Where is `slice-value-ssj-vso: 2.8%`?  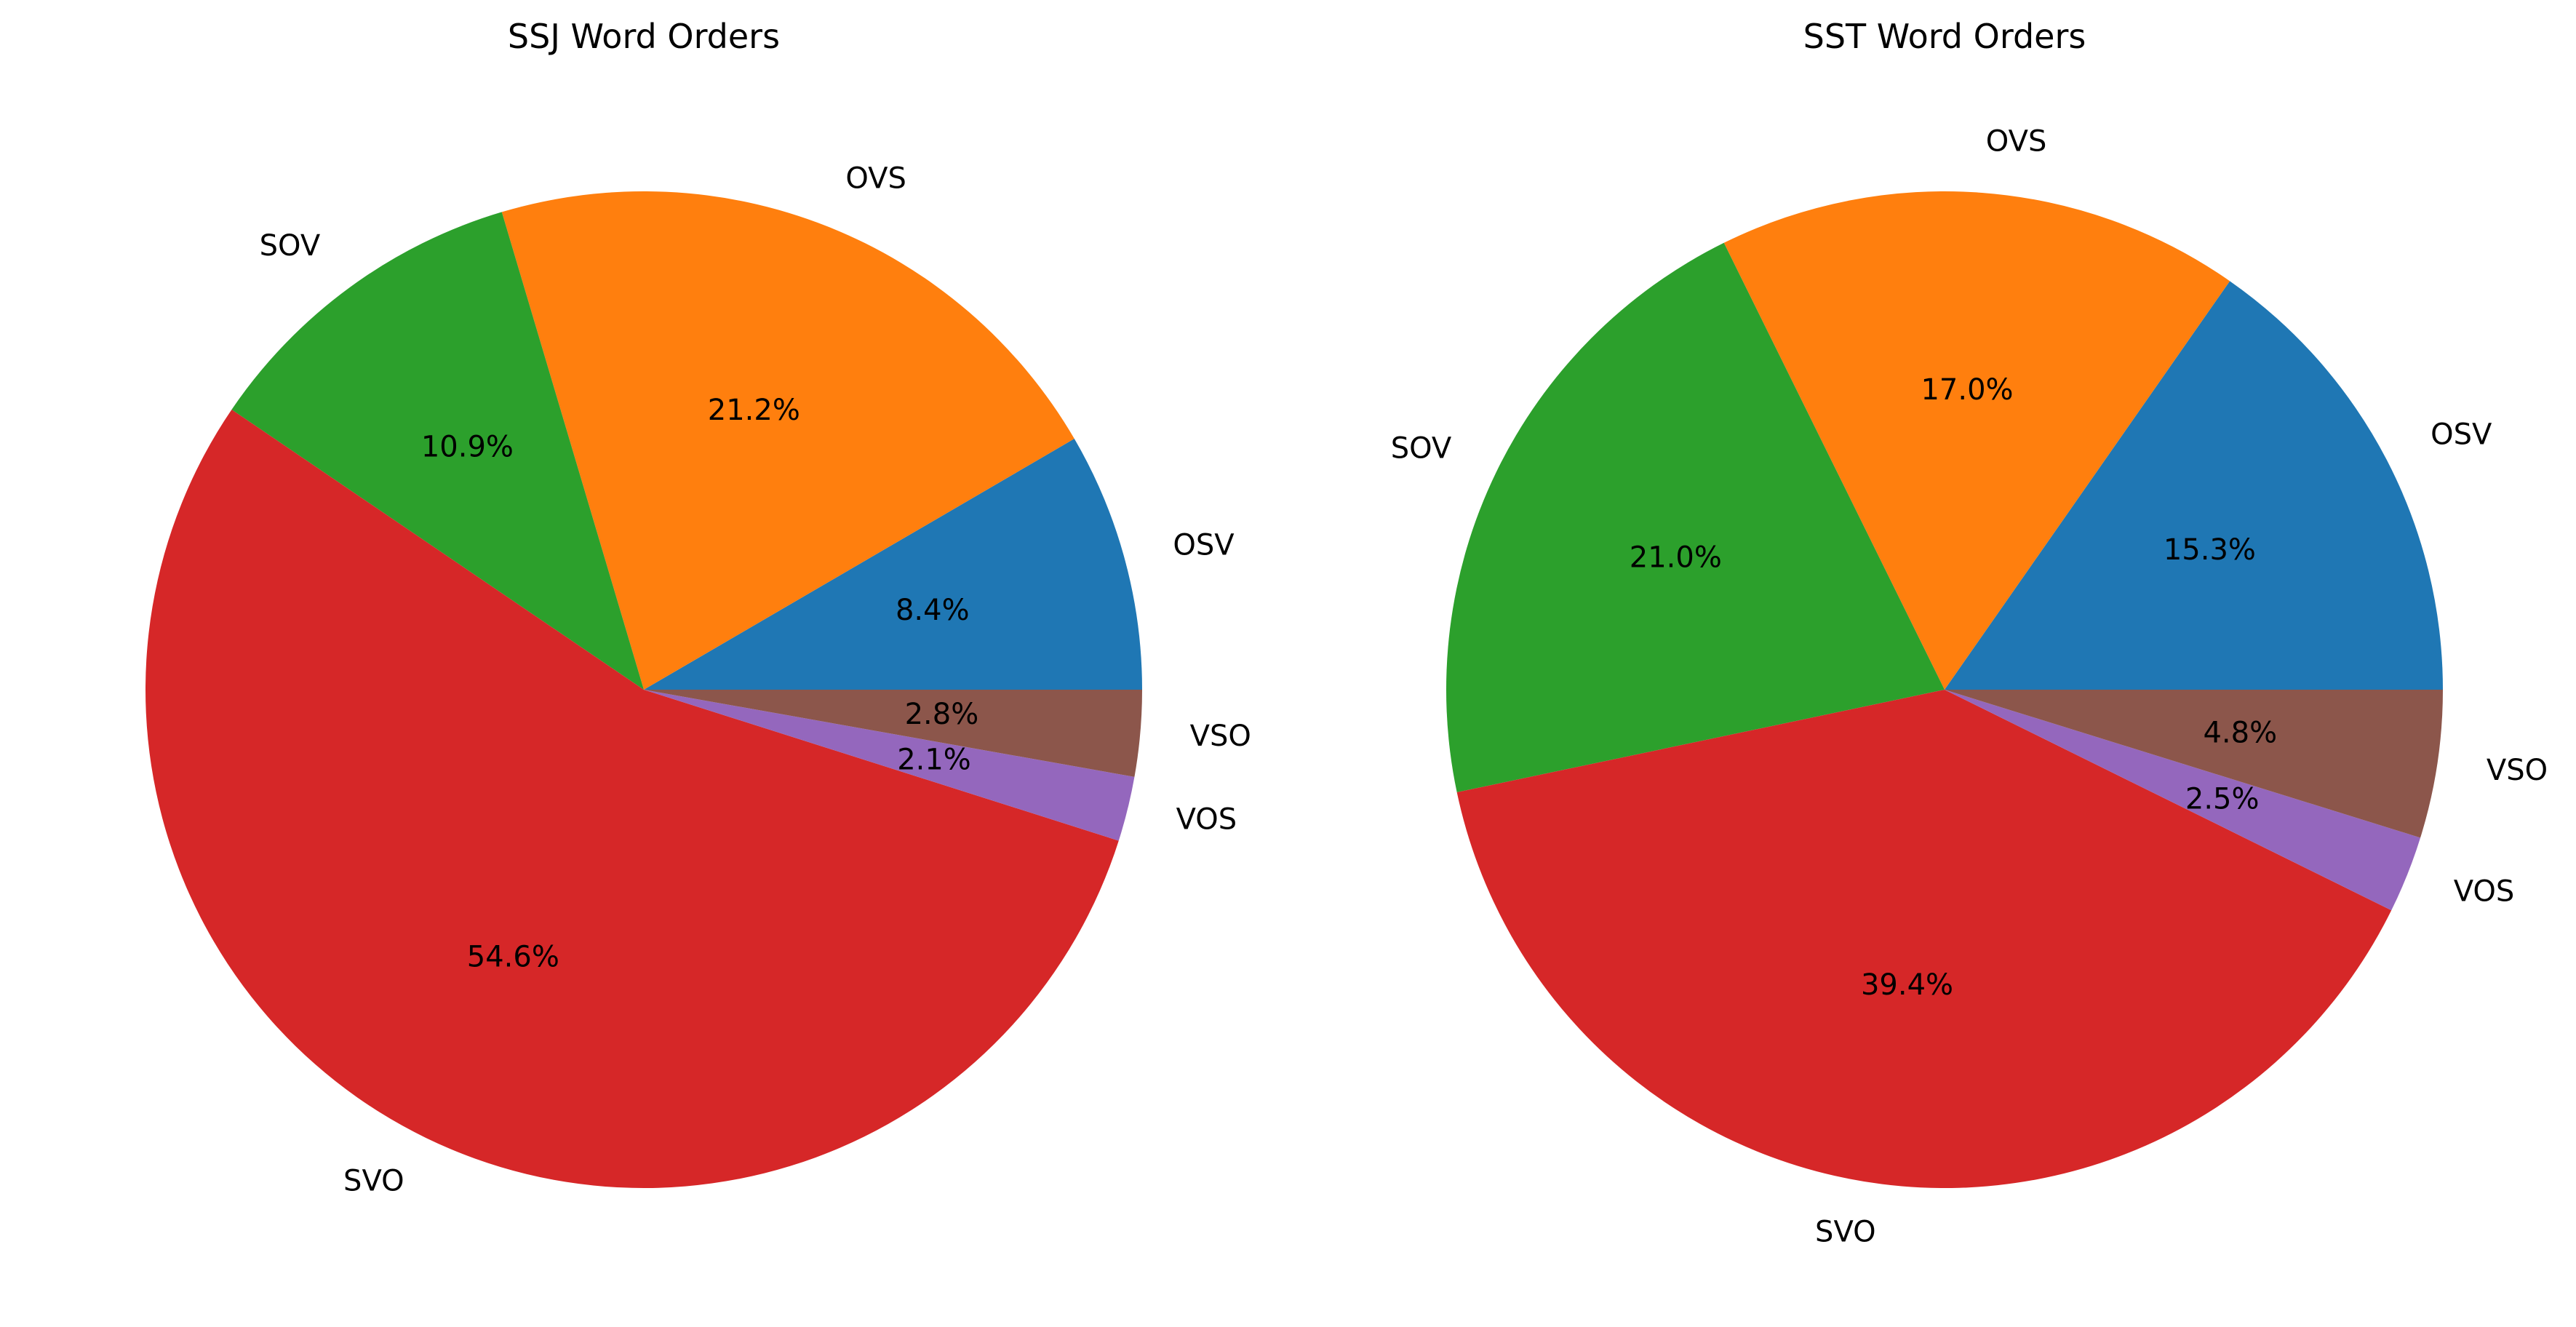
slice-value-ssj-vso: 2.8% is located at coordinates (942, 714).